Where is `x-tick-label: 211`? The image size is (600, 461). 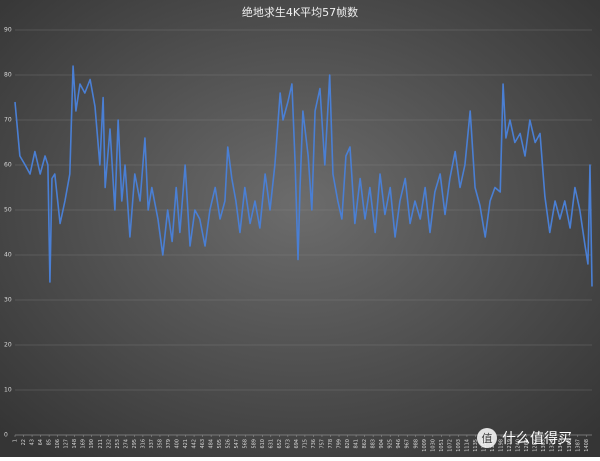
x-tick-label: 211 is located at coordinates (101, 444).